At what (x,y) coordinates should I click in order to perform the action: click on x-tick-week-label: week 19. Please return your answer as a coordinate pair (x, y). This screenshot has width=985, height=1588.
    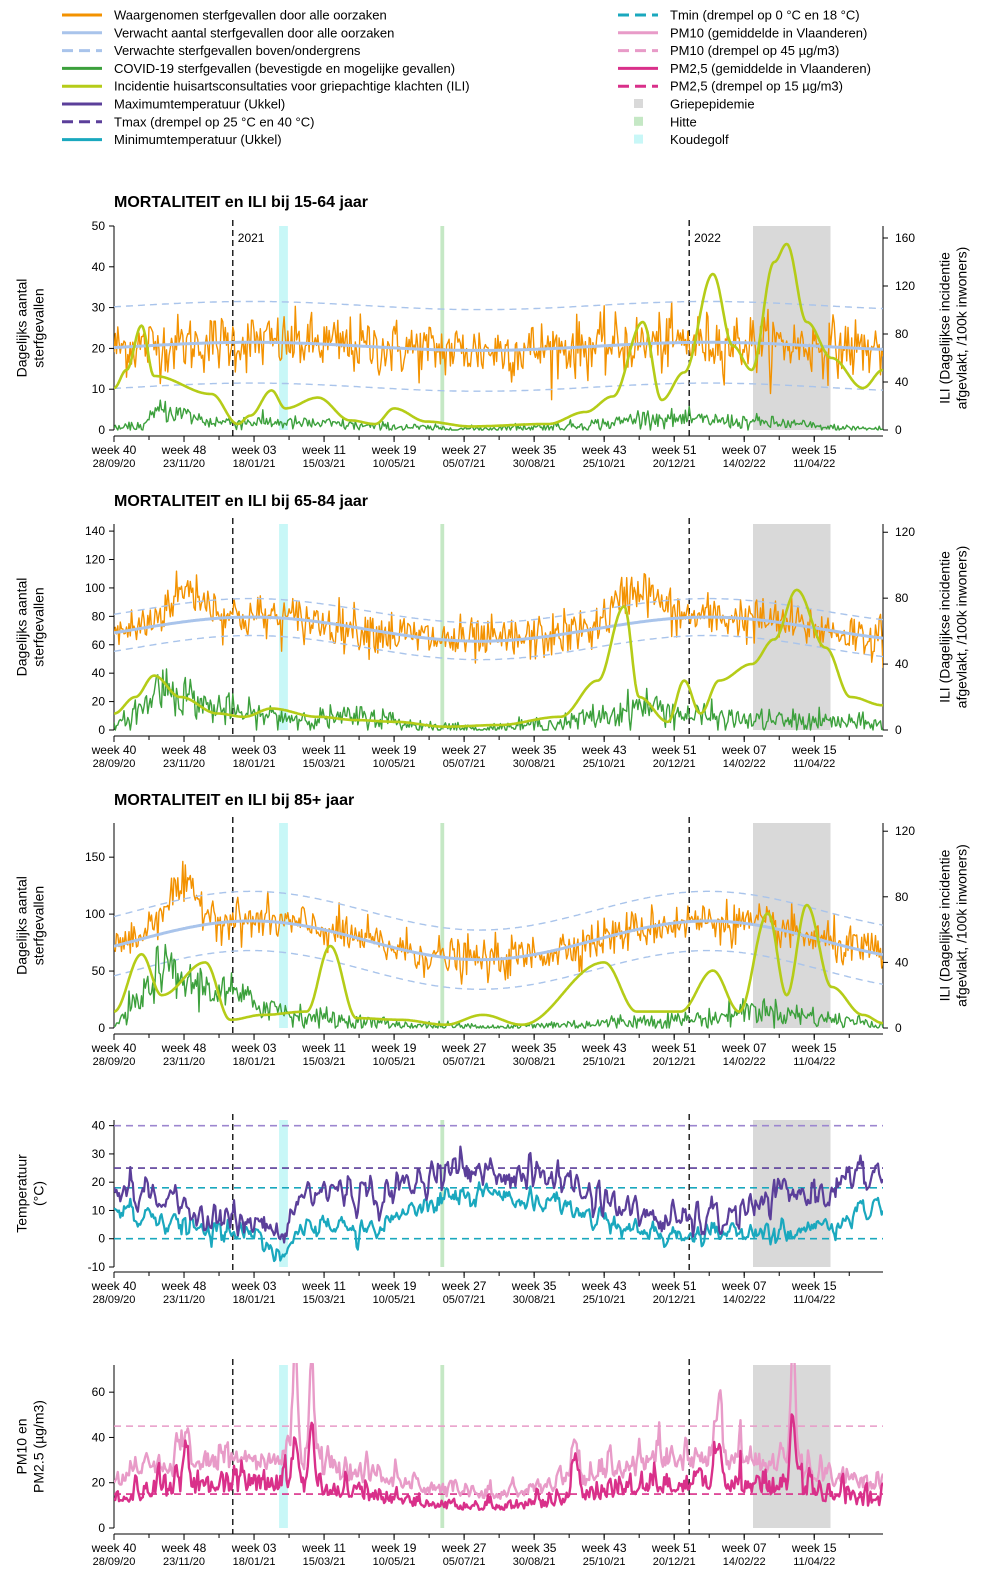
    Looking at the image, I should click on (394, 750).